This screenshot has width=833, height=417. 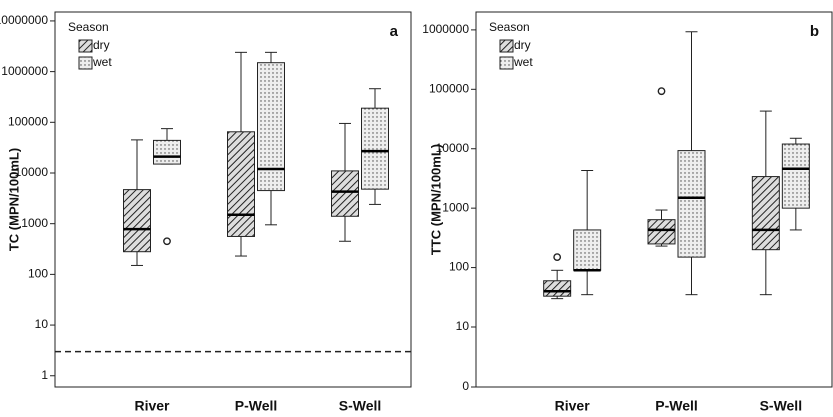 What do you see at coordinates (435, 199) in the screenshot?
I see `y-axis-label: TTC (MPN/100mL)` at bounding box center [435, 199].